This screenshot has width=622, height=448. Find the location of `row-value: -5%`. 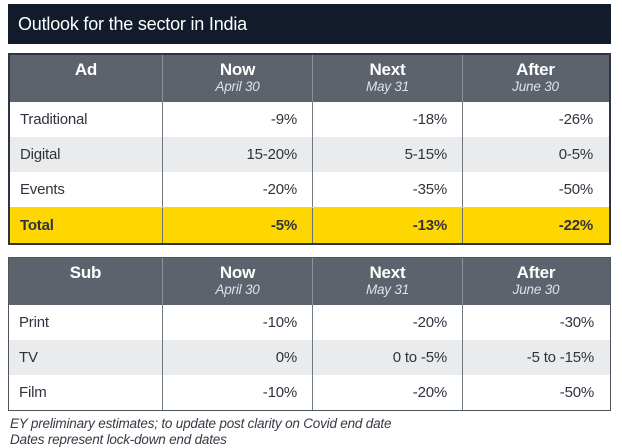

row-value: -5% is located at coordinates (237, 225).